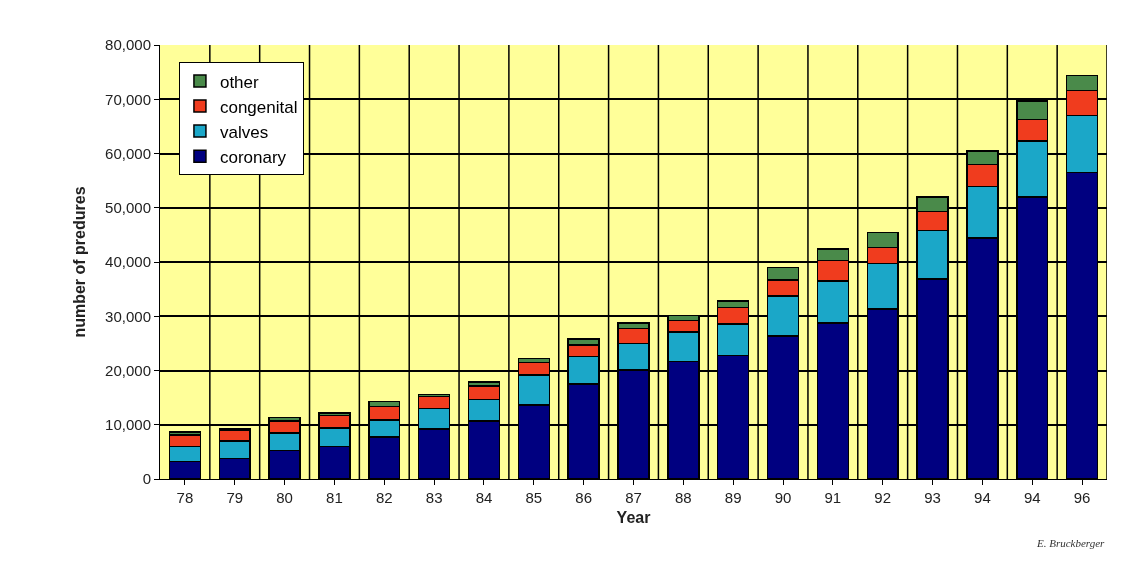 This screenshot has width=1132, height=564. Describe the element at coordinates (80, 262) in the screenshot. I see `y-axis-title: number of predures` at that location.